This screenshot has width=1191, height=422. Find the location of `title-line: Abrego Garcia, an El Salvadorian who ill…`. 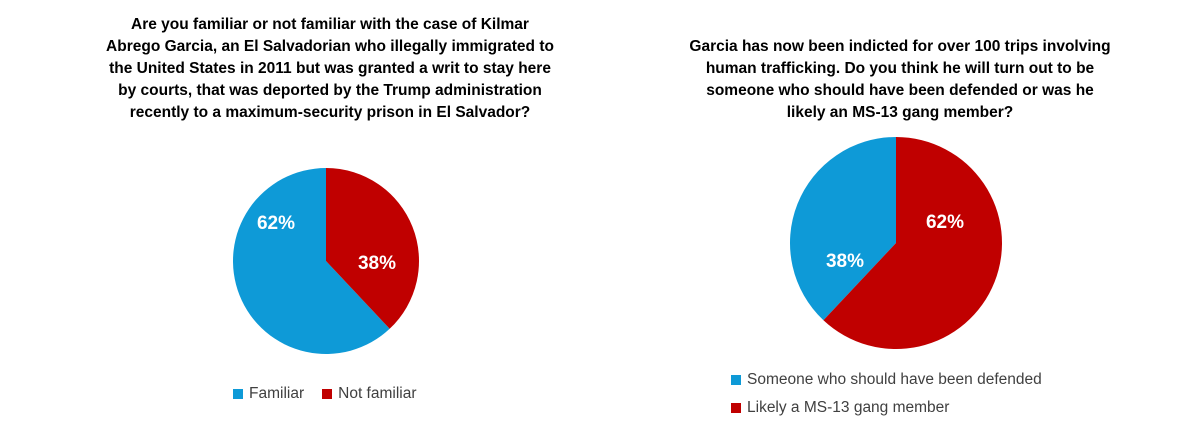

title-line: Abrego Garcia, an El Salvadorian who ill… is located at coordinates (330, 46).